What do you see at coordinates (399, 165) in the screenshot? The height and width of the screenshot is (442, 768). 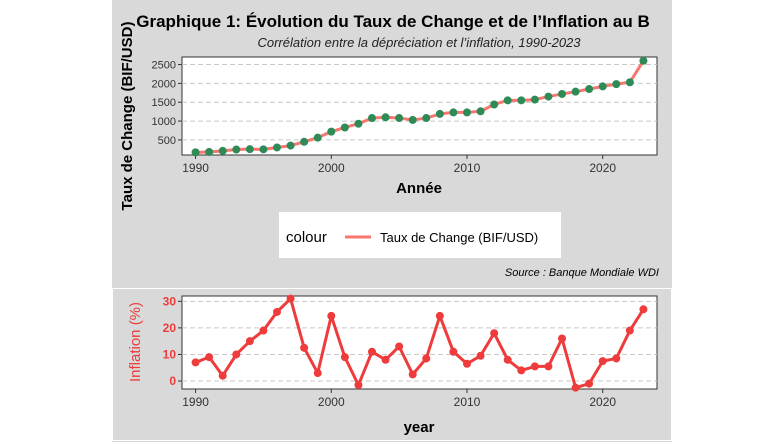 I see `top-x-tick-labels: 1990 2000 2010 2020` at bounding box center [399, 165].